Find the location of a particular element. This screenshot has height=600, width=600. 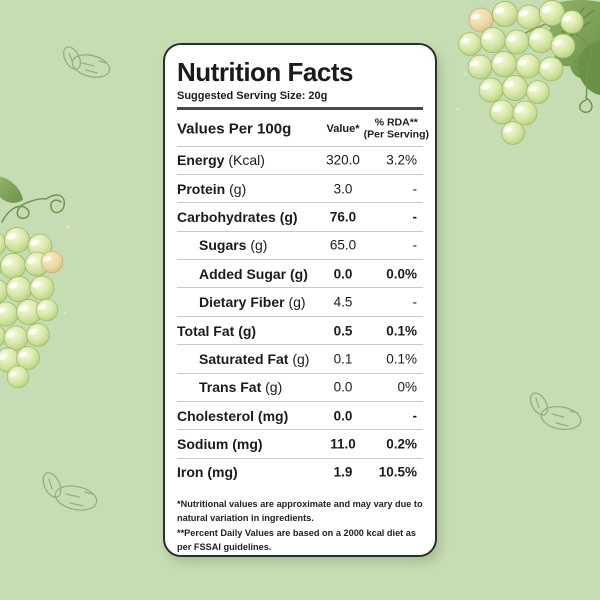

nutrient-rda: 0% is located at coordinates (407, 387).